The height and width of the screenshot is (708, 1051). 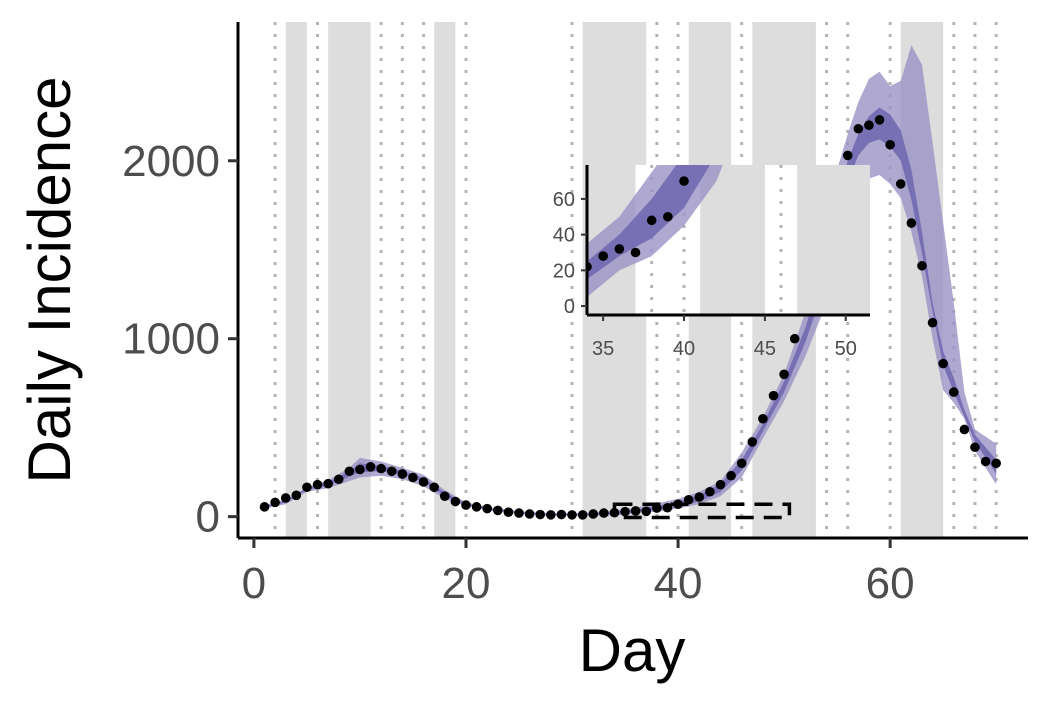 I want to click on inset-highlight-box, so click(x=702, y=511).